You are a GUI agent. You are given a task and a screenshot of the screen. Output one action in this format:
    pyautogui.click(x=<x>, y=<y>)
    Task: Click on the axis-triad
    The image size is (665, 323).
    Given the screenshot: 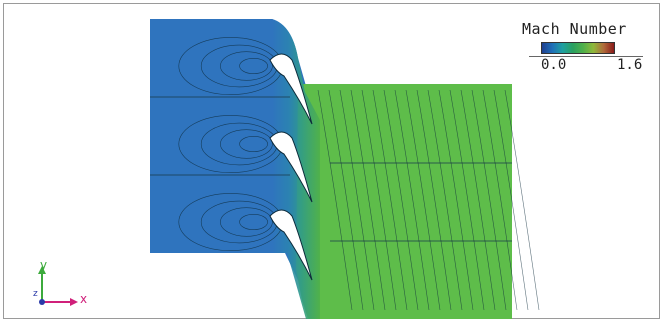 What is the action you would take?
    pyautogui.click(x=58, y=286)
    